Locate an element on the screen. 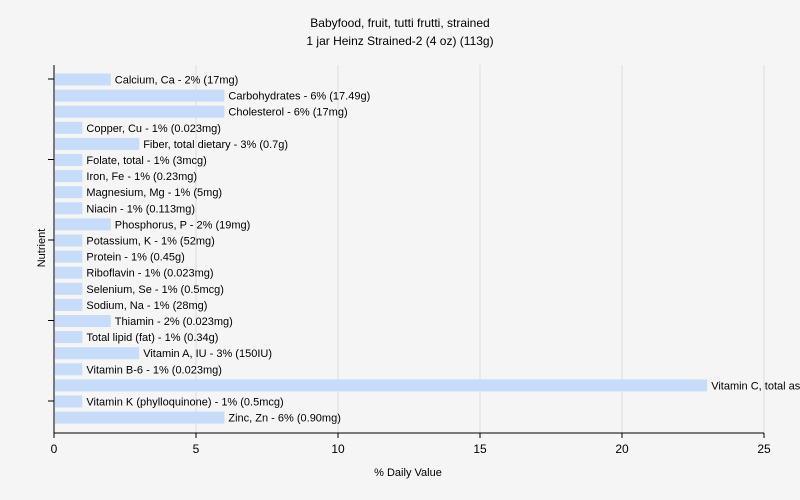 The image size is (800, 500). x-tick-label: 5 is located at coordinates (196, 449).